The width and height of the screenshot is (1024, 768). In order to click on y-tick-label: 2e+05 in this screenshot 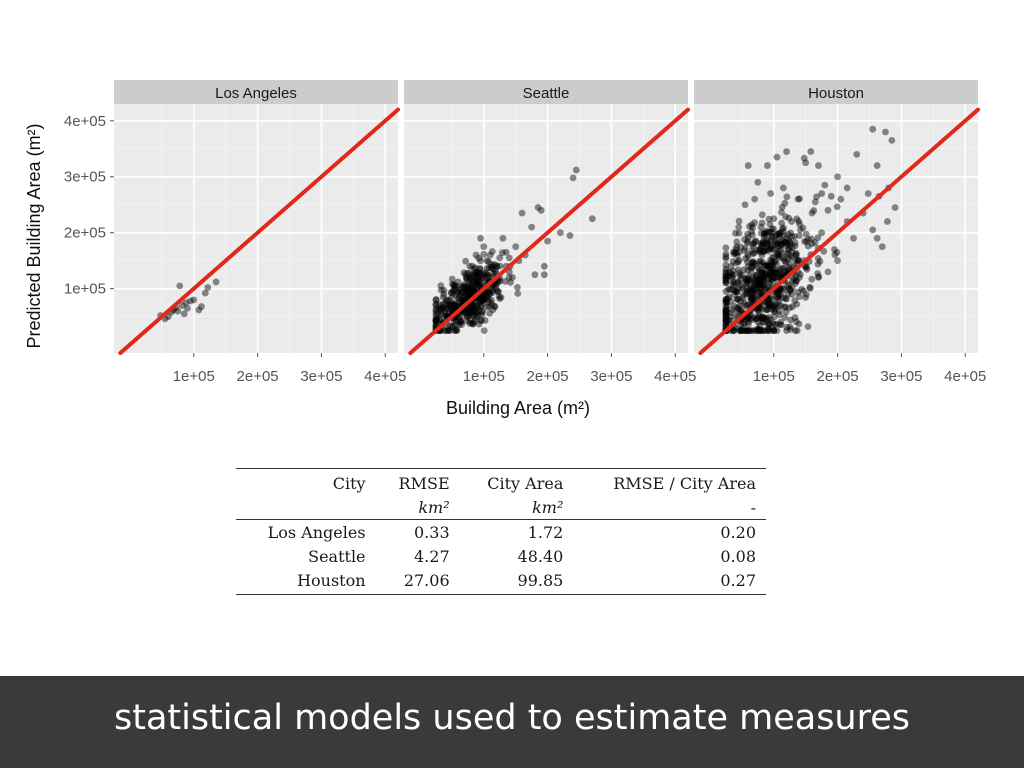, I will do `click(85, 233)`.